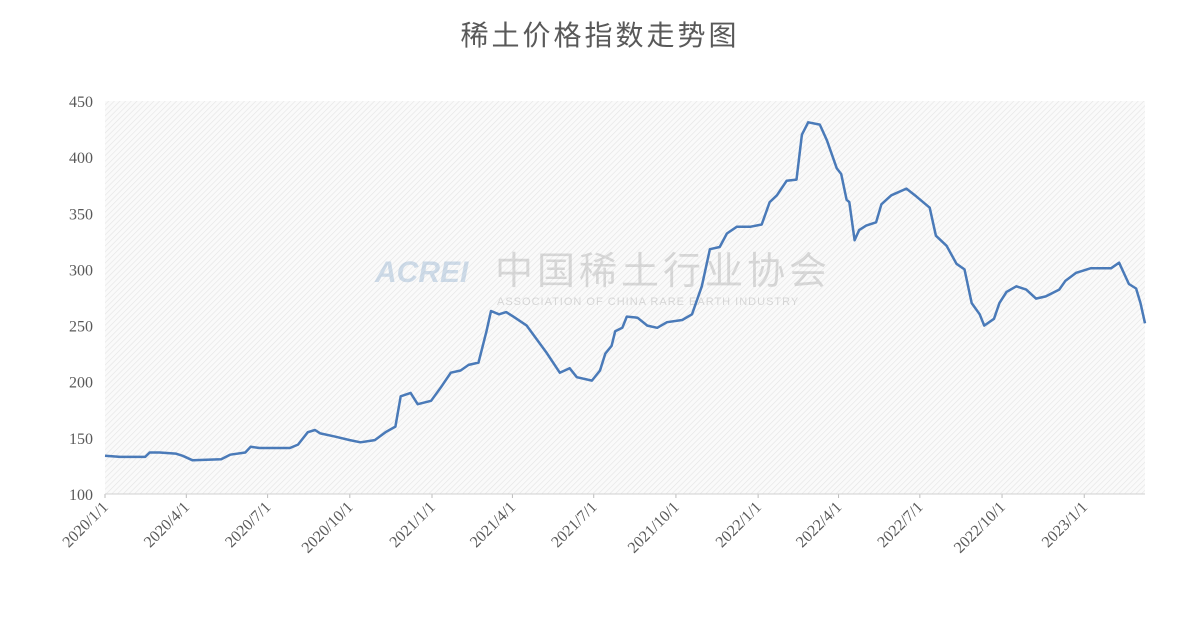 Image resolution: width=1200 pixels, height=621 pixels. I want to click on x-tick-label: 2022/1/1, so click(739, 525).